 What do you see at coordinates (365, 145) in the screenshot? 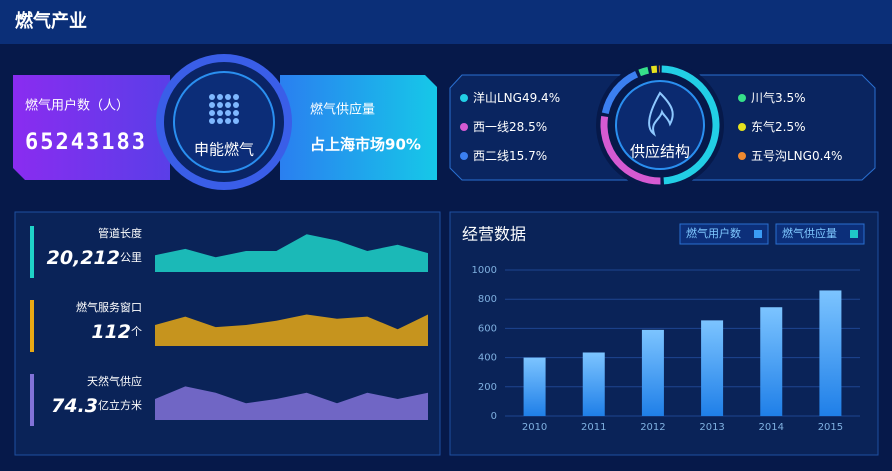
I see `supply-value: 占上海市场90%` at bounding box center [365, 145].